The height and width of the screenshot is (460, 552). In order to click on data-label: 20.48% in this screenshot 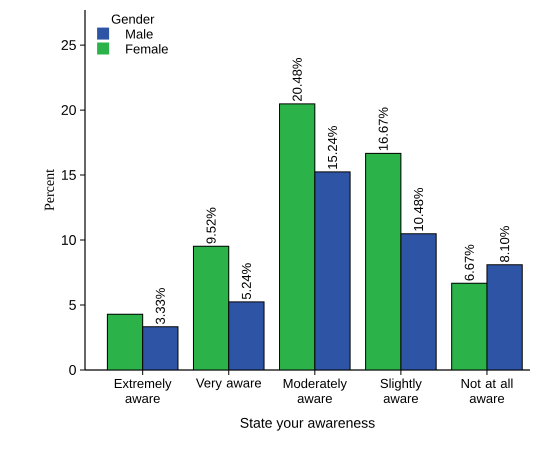, I will do `click(297, 79)`.